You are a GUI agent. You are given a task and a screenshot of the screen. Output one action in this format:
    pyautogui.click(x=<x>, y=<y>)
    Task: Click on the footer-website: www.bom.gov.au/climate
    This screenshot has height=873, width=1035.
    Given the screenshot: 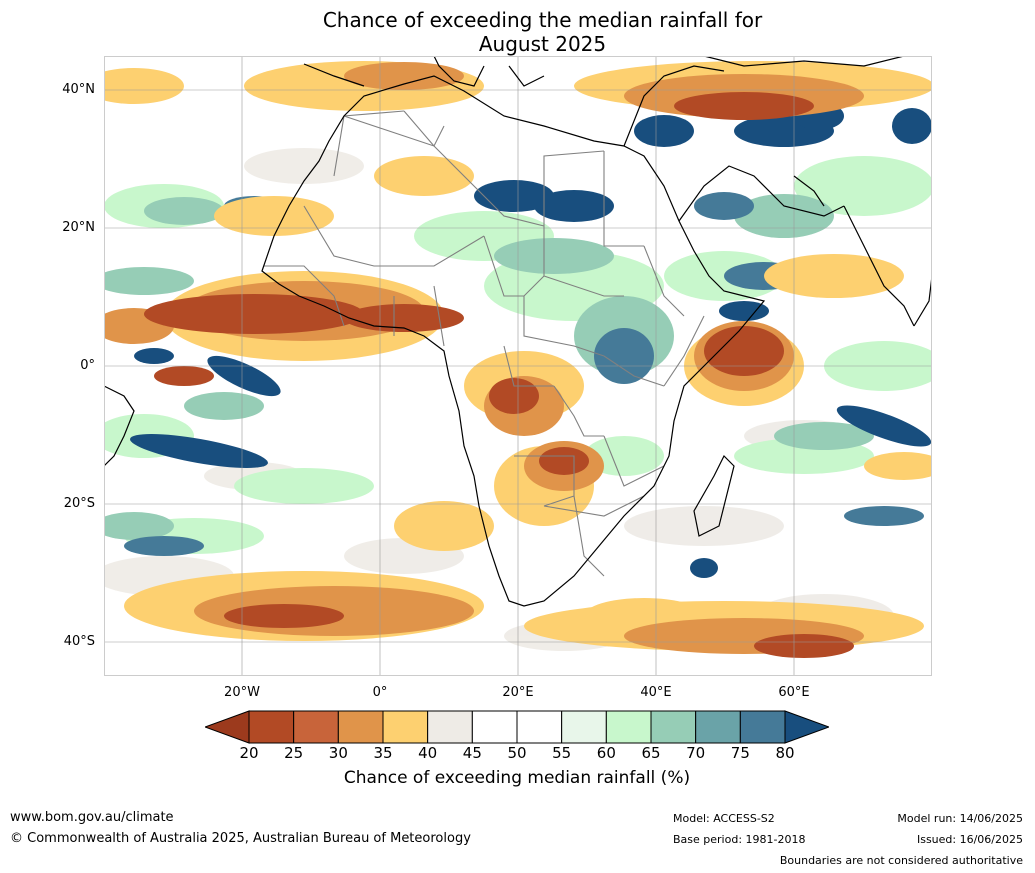 What is the action you would take?
    pyautogui.click(x=92, y=817)
    